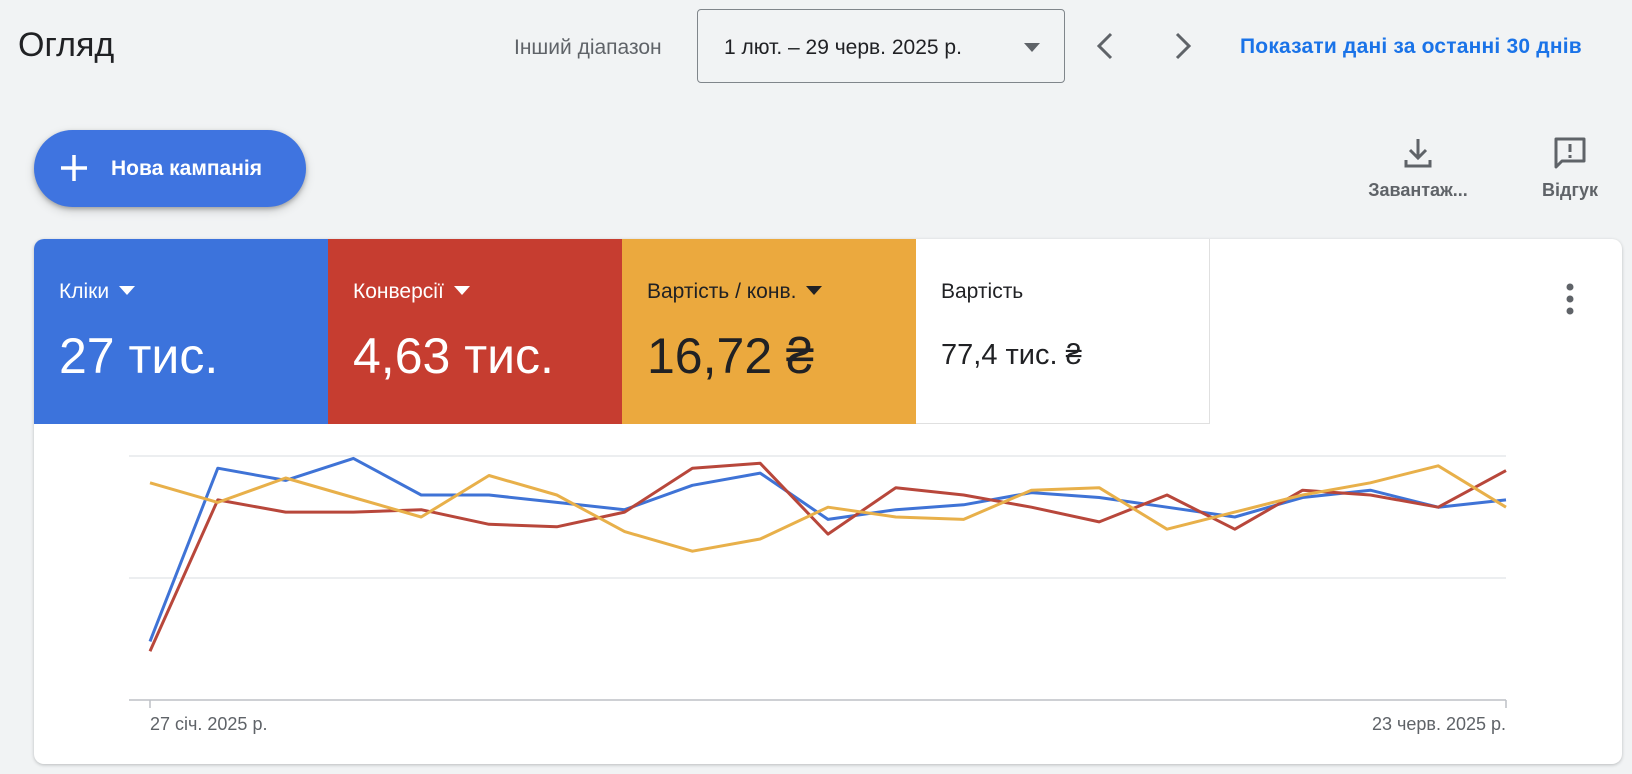  I want to click on chevron-right-icon, so click(1183, 46).